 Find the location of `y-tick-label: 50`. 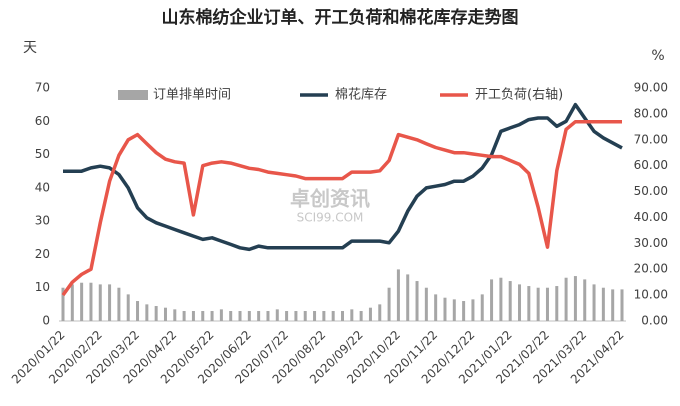

y-tick-label: 50 is located at coordinates (42, 154).